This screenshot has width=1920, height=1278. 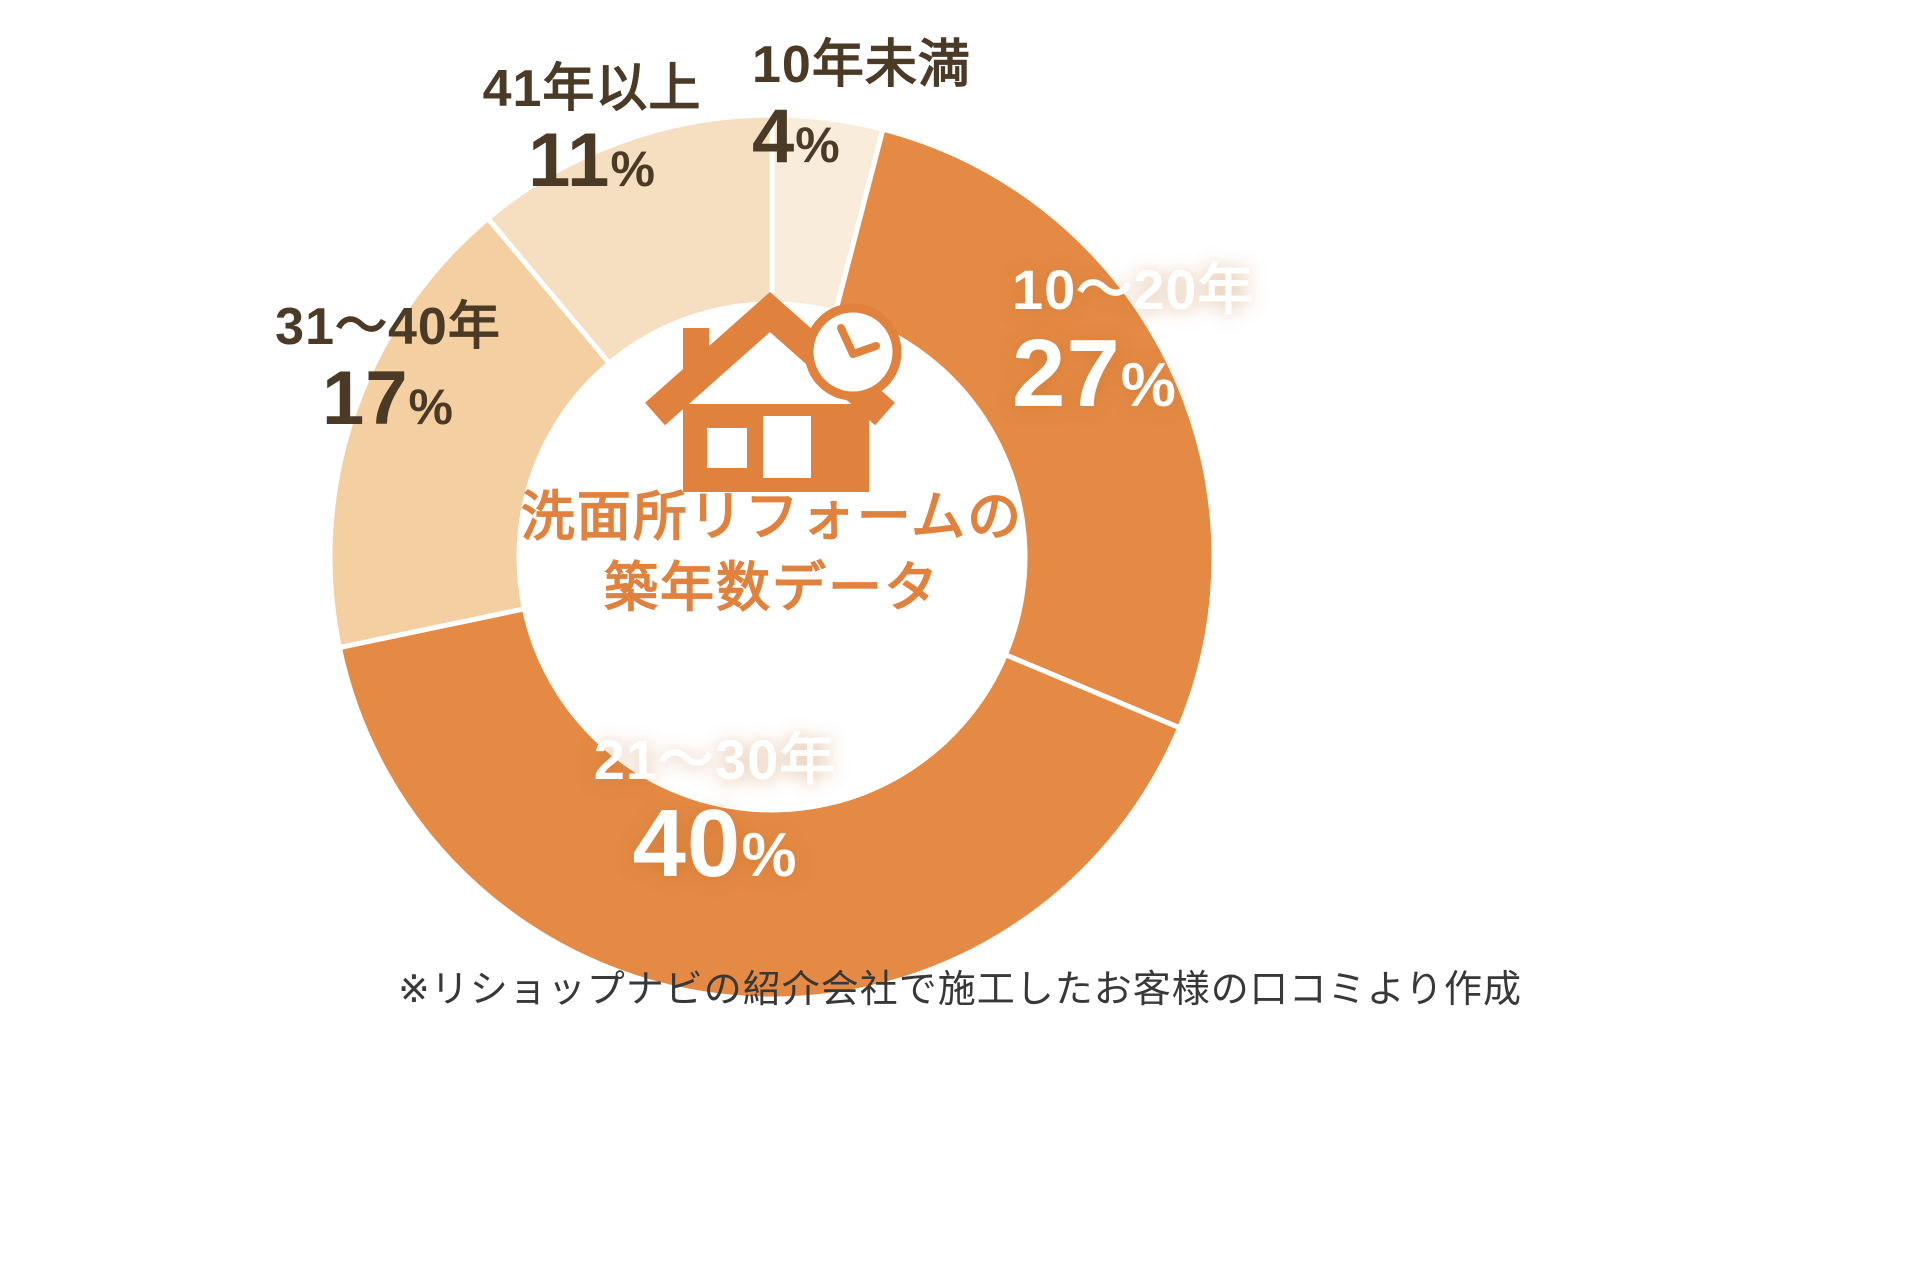 I want to click on house-clock-icon, so click(x=773, y=392).